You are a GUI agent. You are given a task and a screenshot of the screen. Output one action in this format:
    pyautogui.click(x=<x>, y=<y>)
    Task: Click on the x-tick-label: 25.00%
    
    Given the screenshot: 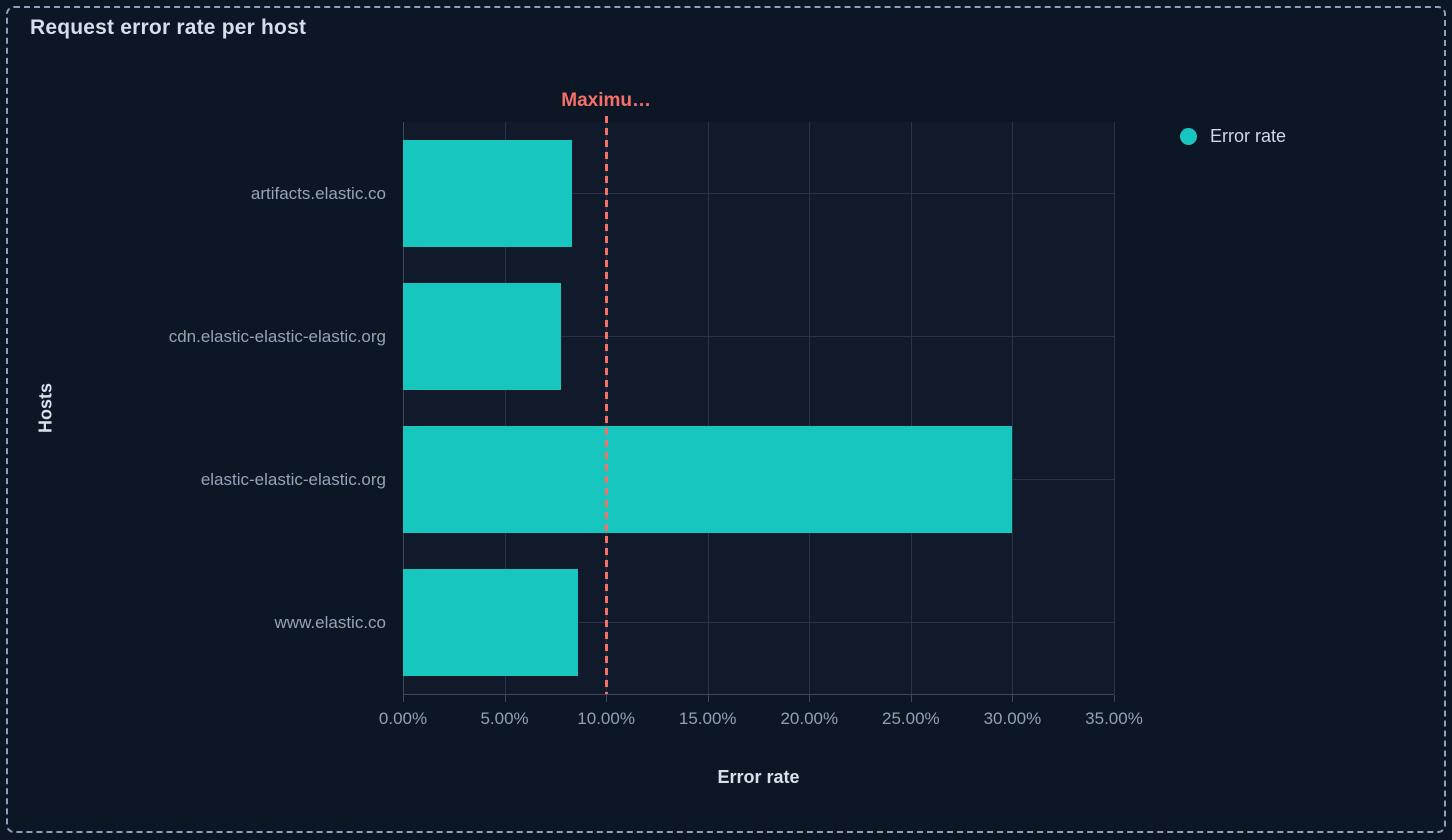 What is the action you would take?
    pyautogui.click(x=911, y=718)
    